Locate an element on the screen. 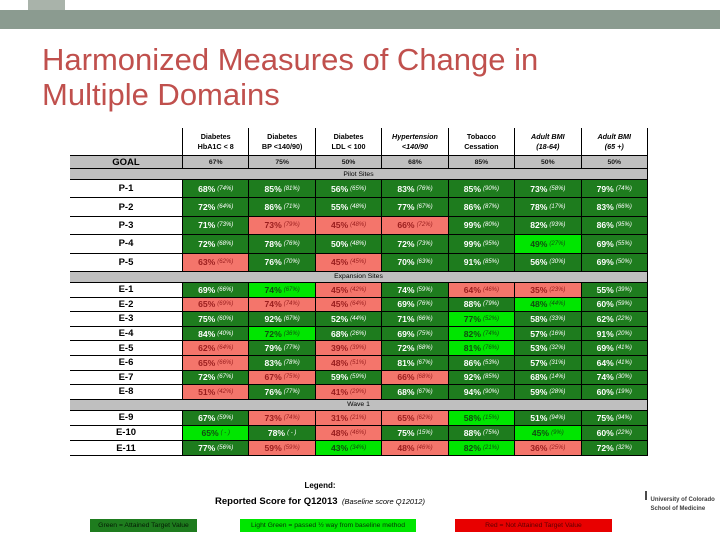  score-value: 76% is located at coordinates (273, 391).